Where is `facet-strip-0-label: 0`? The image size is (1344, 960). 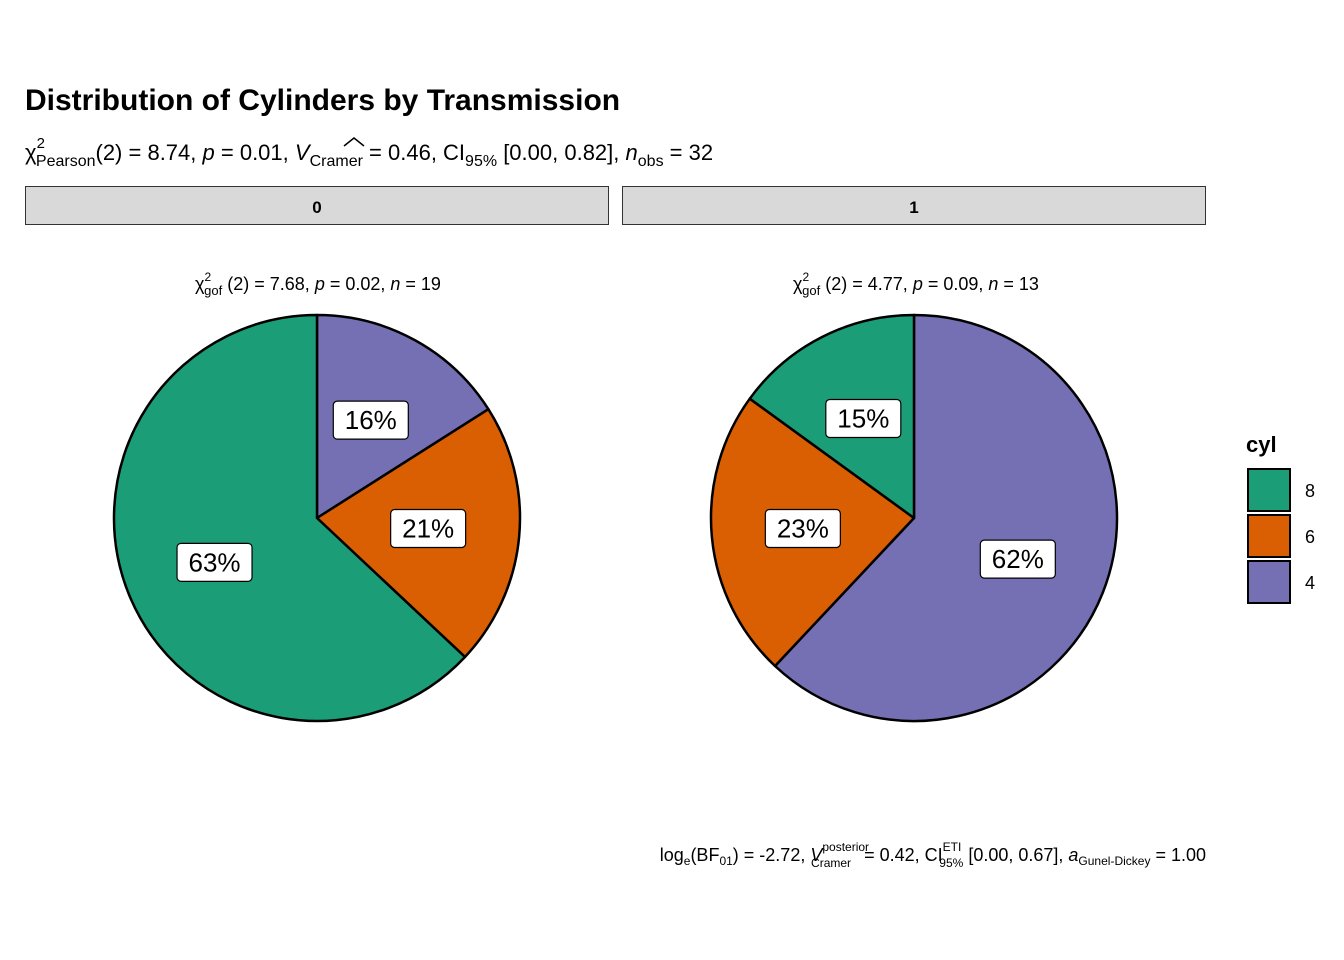 facet-strip-0-label: 0 is located at coordinates (316, 207).